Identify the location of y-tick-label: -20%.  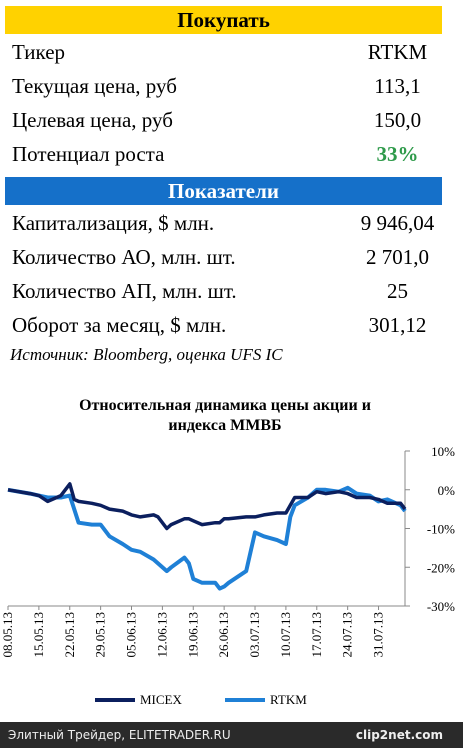
(441, 567).